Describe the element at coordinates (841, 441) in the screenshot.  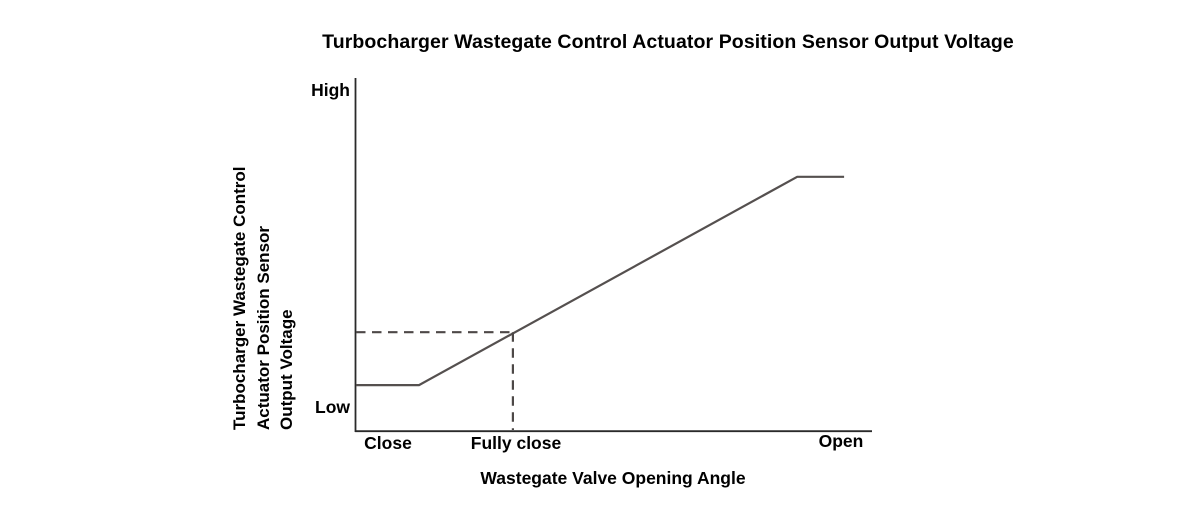
I see `x-tick-open: Open` at that location.